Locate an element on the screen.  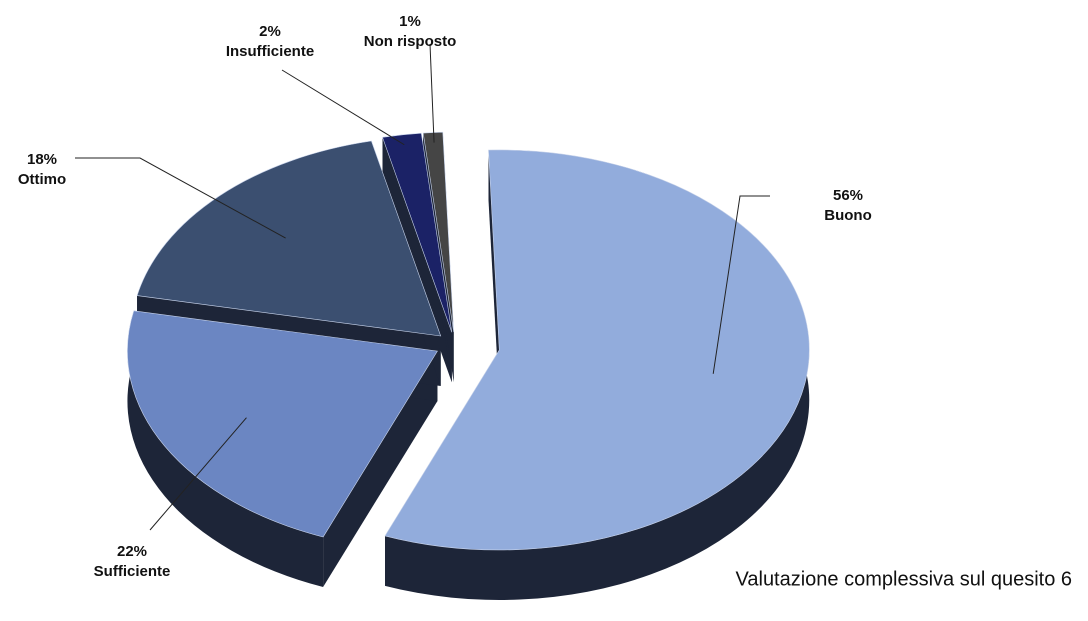
category-label: Sufficiente is located at coordinates (132, 571).